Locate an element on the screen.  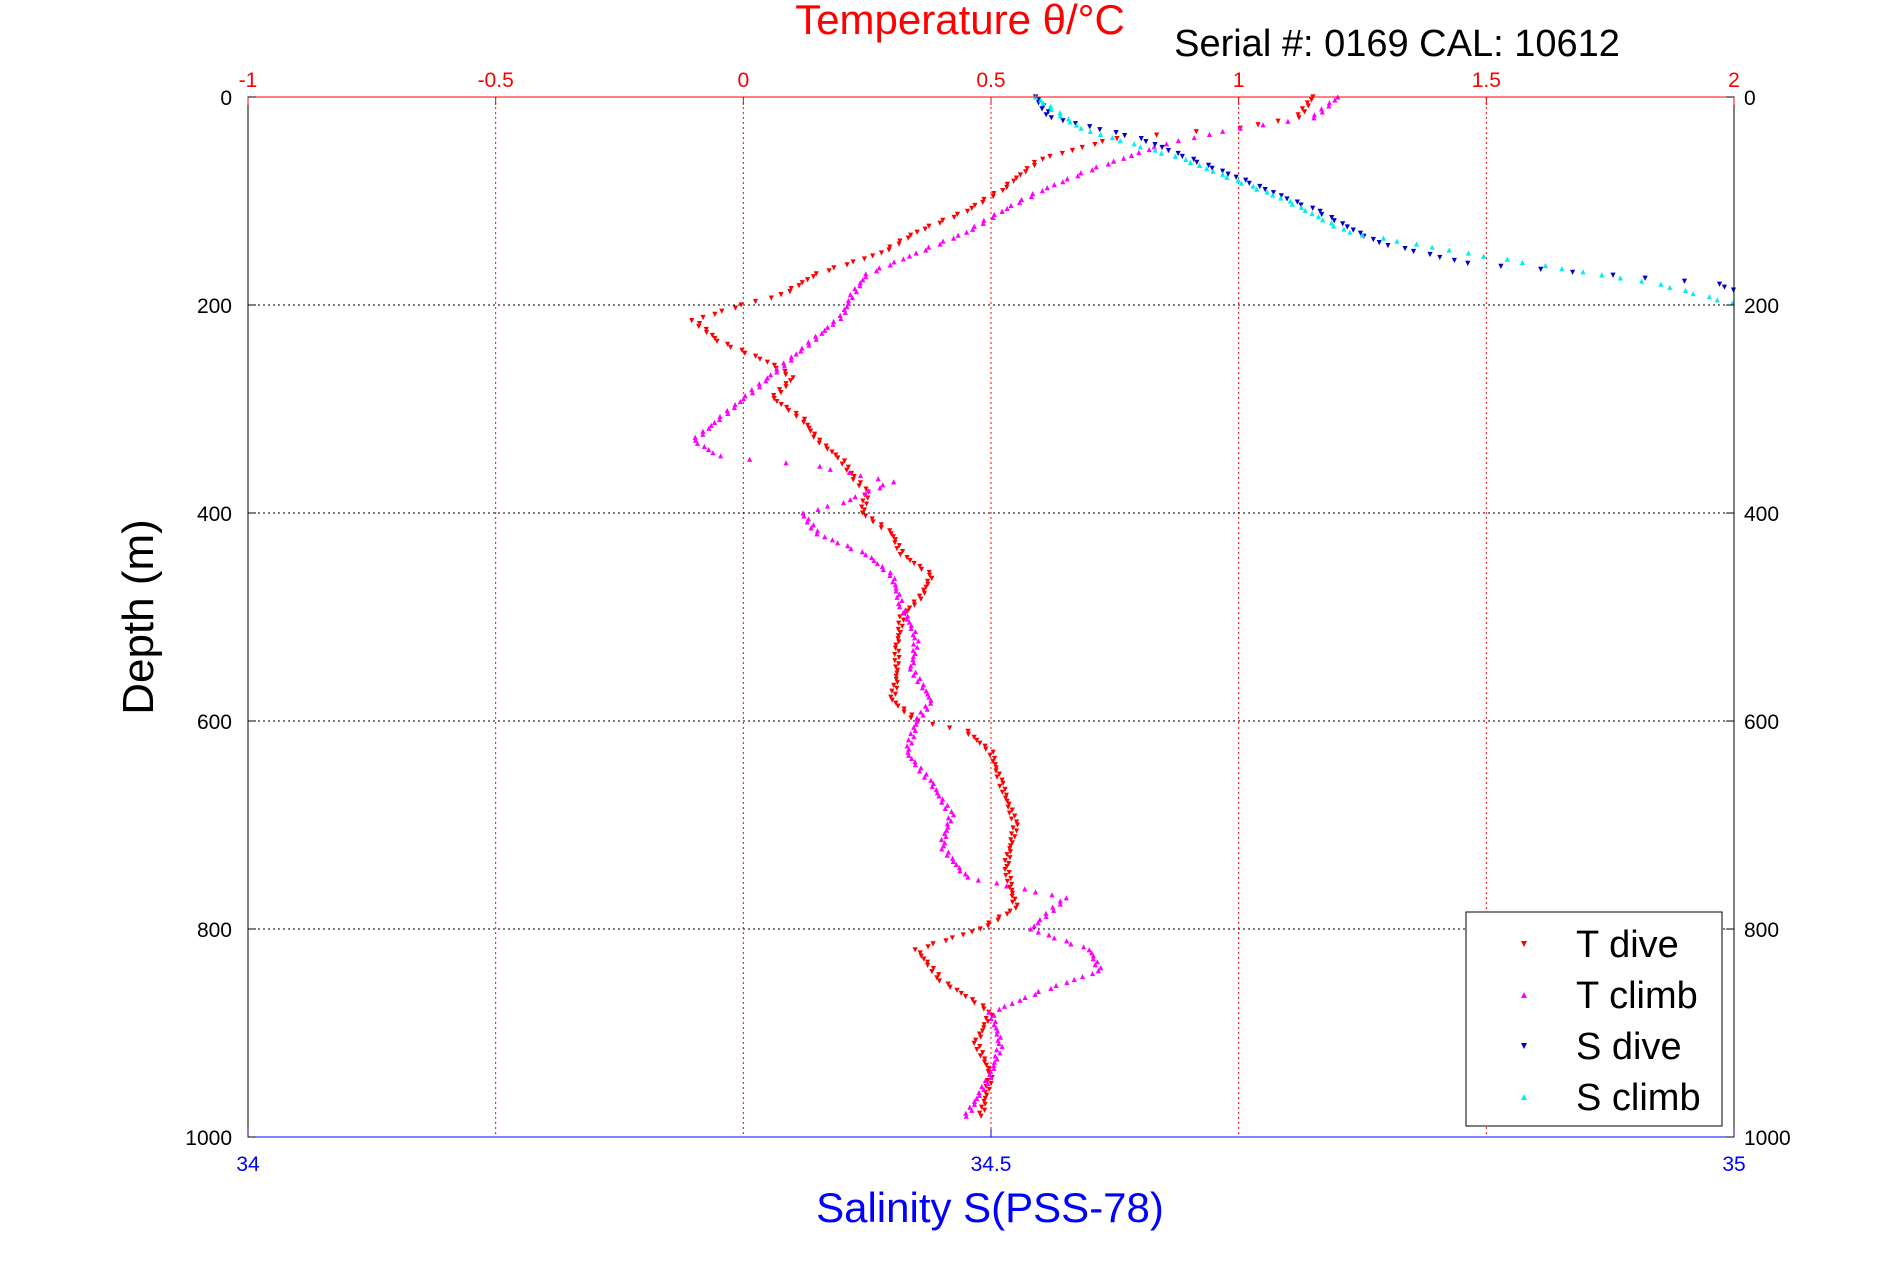
legend-label: T climb is located at coordinates (1637, 996).